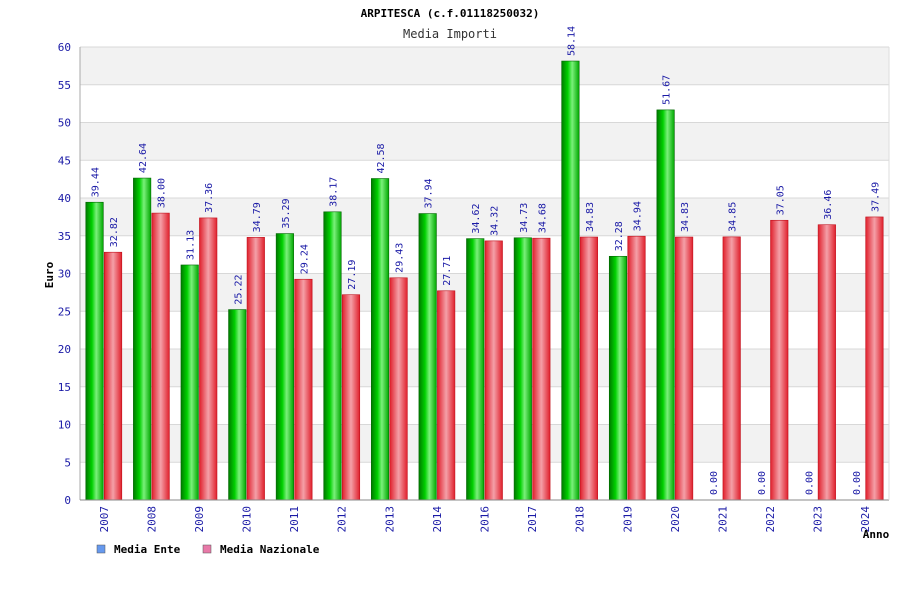 The image size is (900, 604). Describe the element at coordinates (450, 34) in the screenshot. I see `chart-subtitle: Media Importi` at that location.